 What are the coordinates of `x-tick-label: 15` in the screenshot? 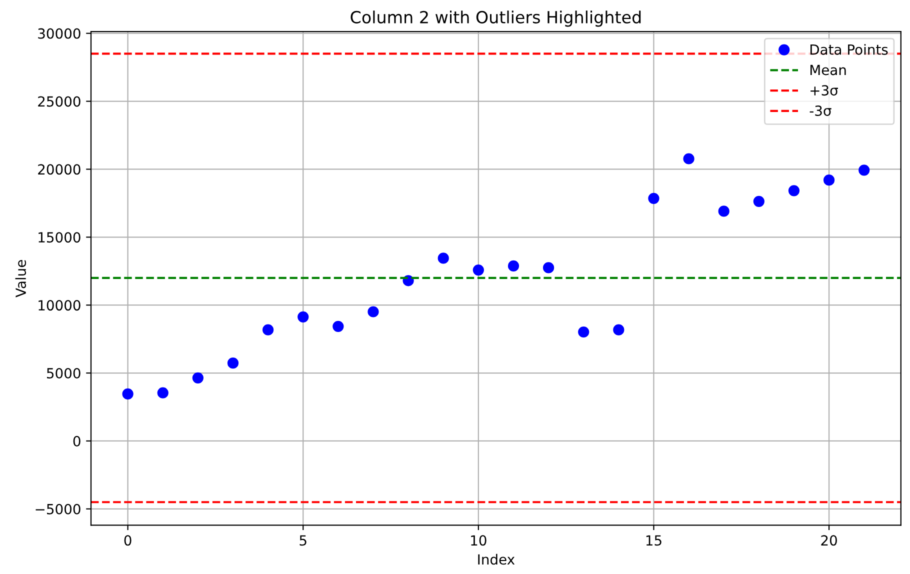 It's located at (654, 540).